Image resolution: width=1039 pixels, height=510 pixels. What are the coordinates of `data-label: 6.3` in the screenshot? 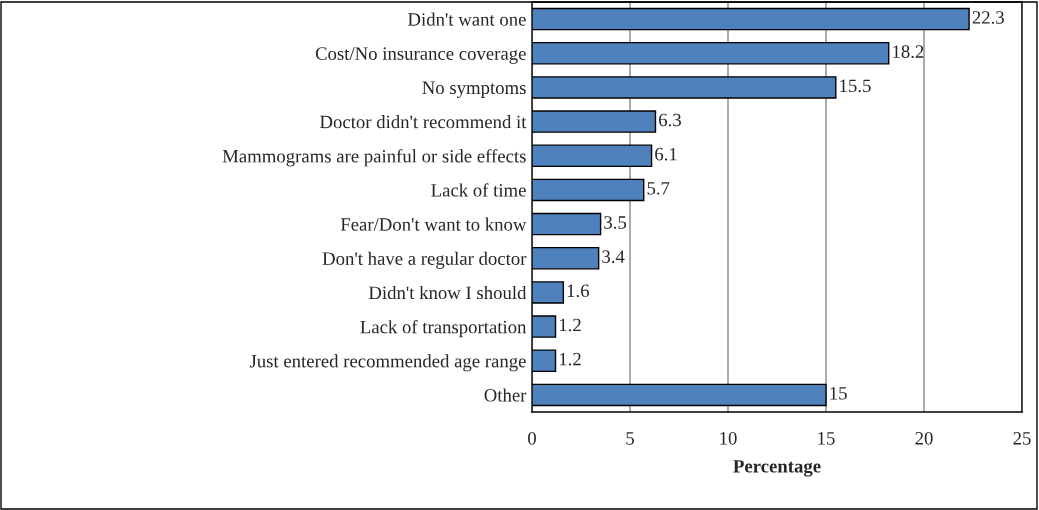 It's located at (670, 120).